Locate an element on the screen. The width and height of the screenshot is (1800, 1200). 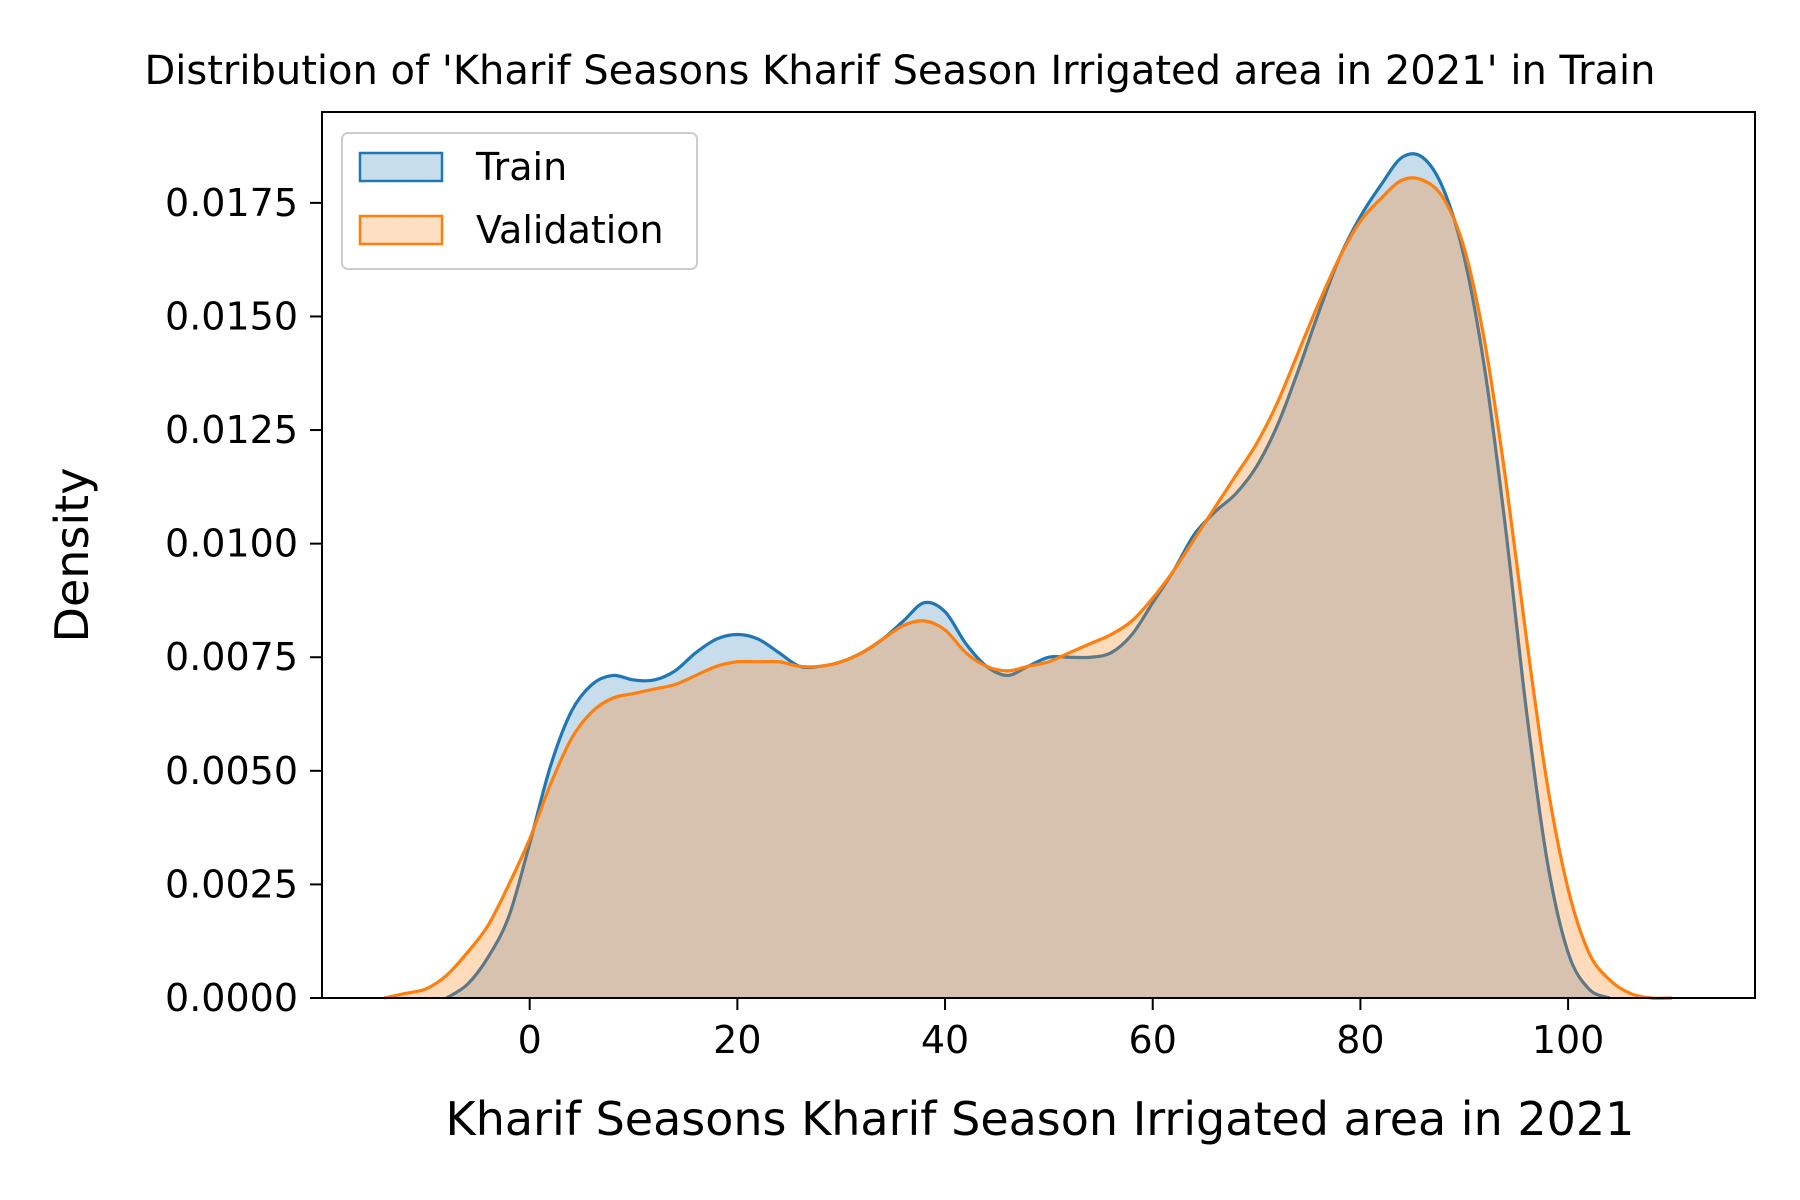
y-tick-label: 0.0150 is located at coordinates (231, 316).